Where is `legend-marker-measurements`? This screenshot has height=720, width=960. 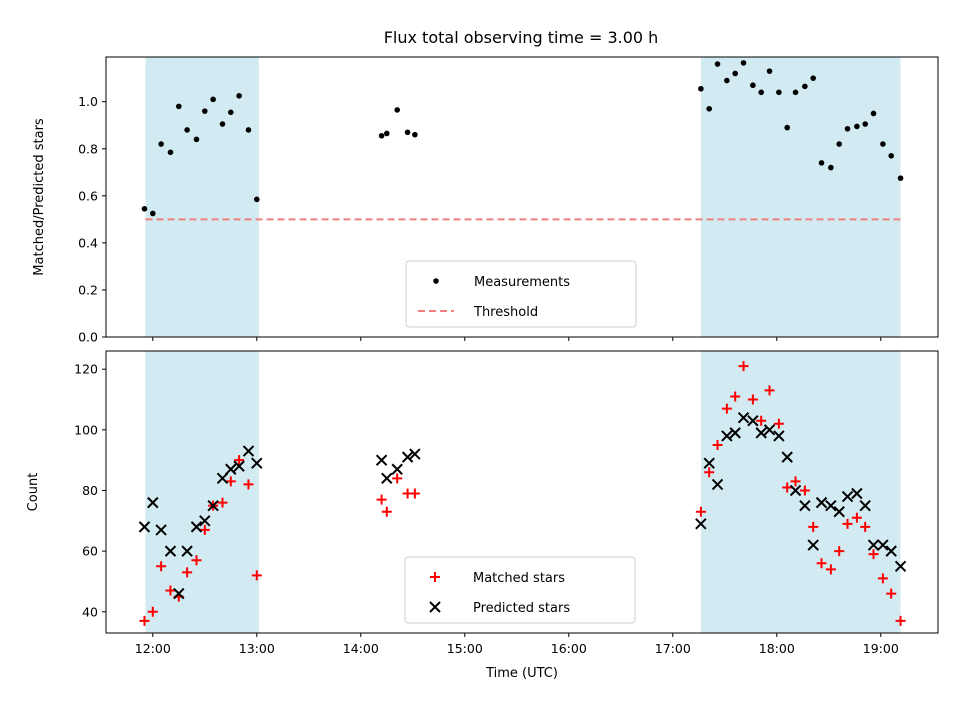 legend-marker-measurements is located at coordinates (436, 281).